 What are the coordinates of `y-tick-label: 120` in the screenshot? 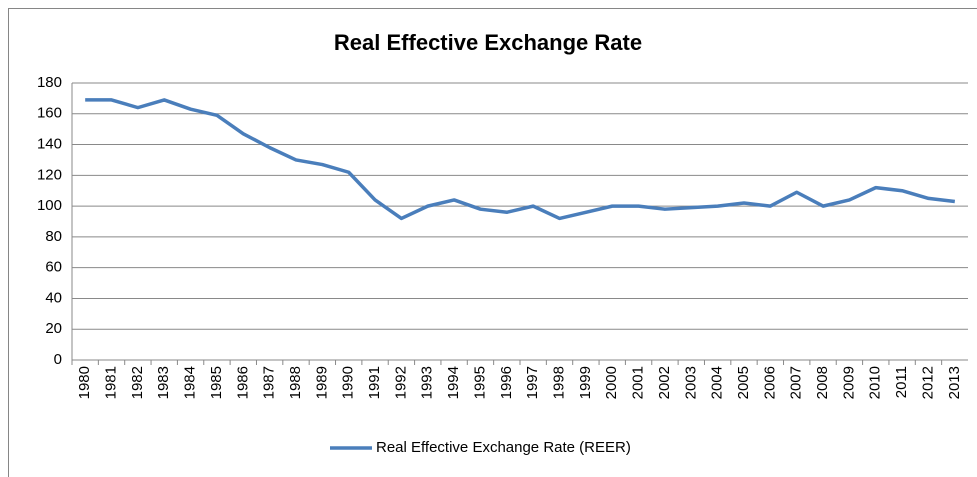 It's located at (49, 174).